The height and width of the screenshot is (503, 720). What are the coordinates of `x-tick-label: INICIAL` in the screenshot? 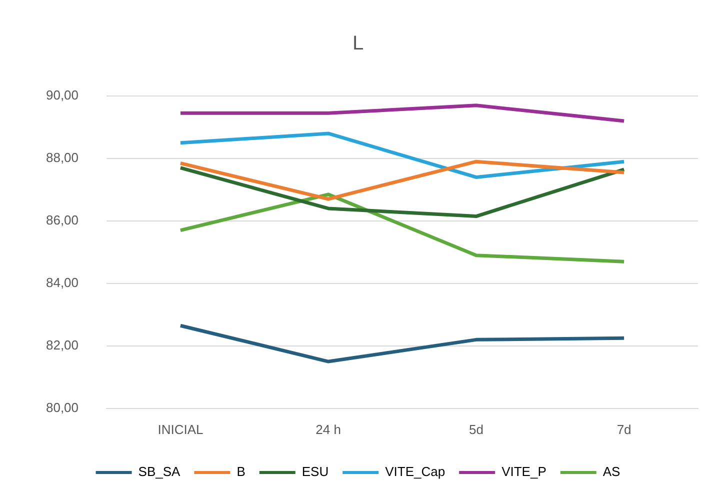 It's located at (181, 429).